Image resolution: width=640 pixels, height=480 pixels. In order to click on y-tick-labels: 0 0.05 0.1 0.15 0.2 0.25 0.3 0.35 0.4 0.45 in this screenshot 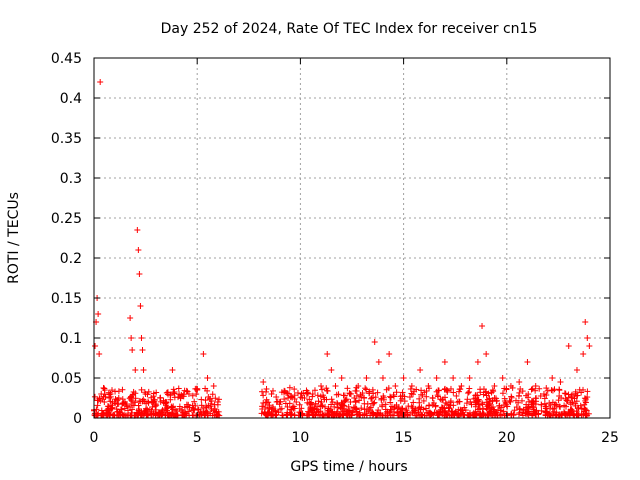, I will do `click(66, 239)`.